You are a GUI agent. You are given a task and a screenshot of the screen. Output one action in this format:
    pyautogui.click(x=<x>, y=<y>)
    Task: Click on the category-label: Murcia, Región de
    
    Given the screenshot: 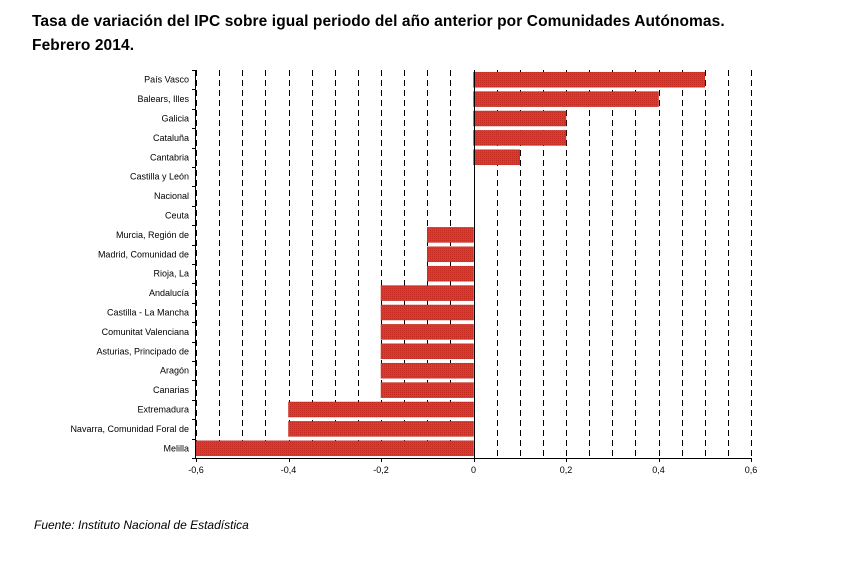 What is the action you would take?
    pyautogui.click(x=152, y=235)
    